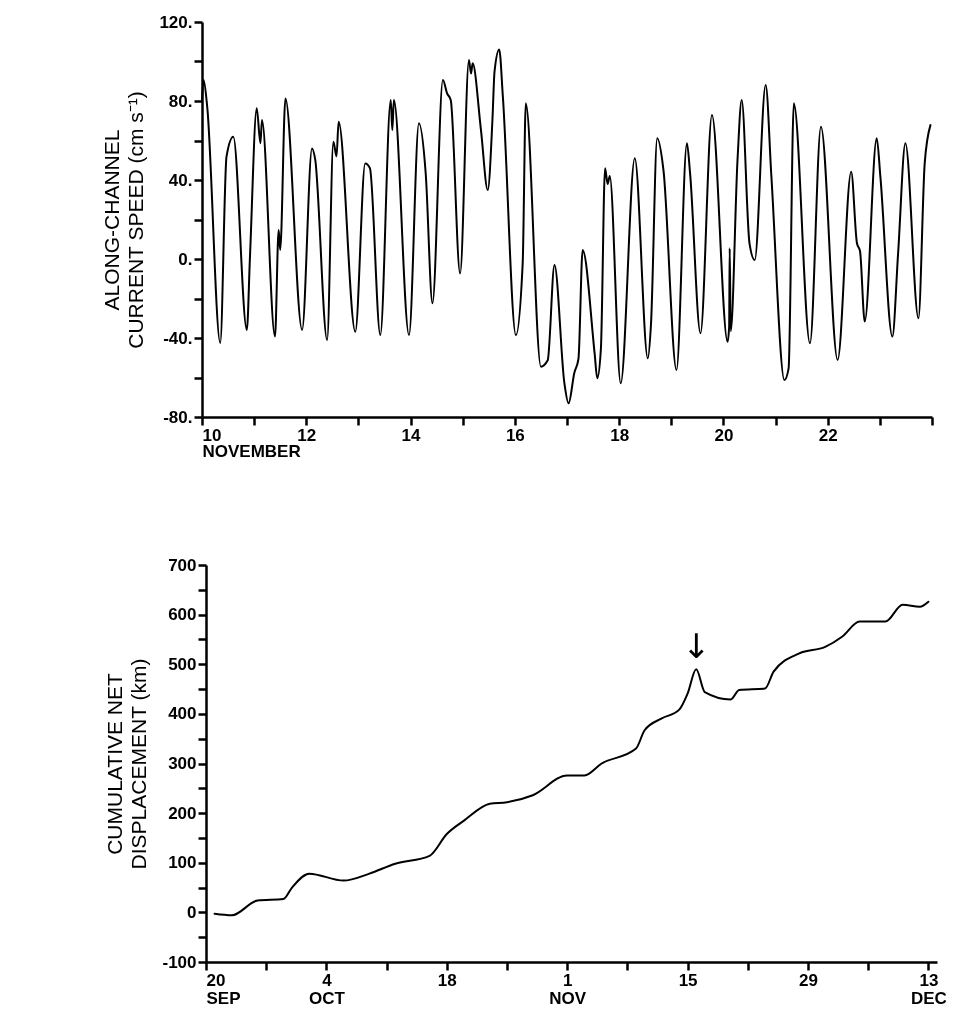 The height and width of the screenshot is (1031, 974). I want to click on x-tick-label: 13 DEC, so click(928, 989).